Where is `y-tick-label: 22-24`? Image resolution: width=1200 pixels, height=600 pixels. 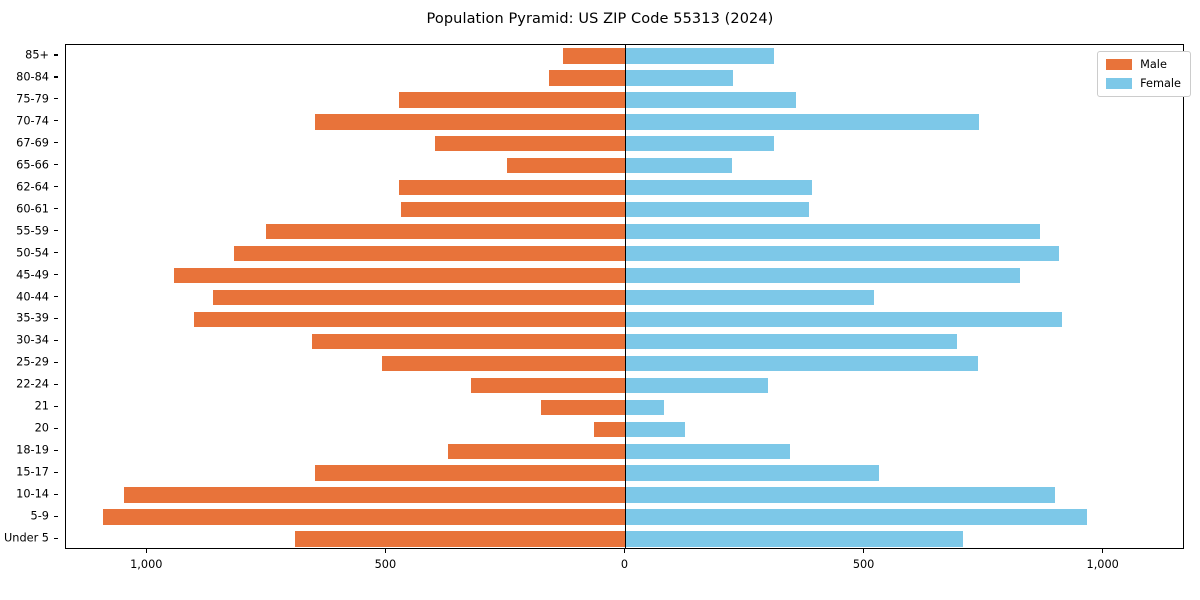 y-tick-label: 22-24 is located at coordinates (32, 384).